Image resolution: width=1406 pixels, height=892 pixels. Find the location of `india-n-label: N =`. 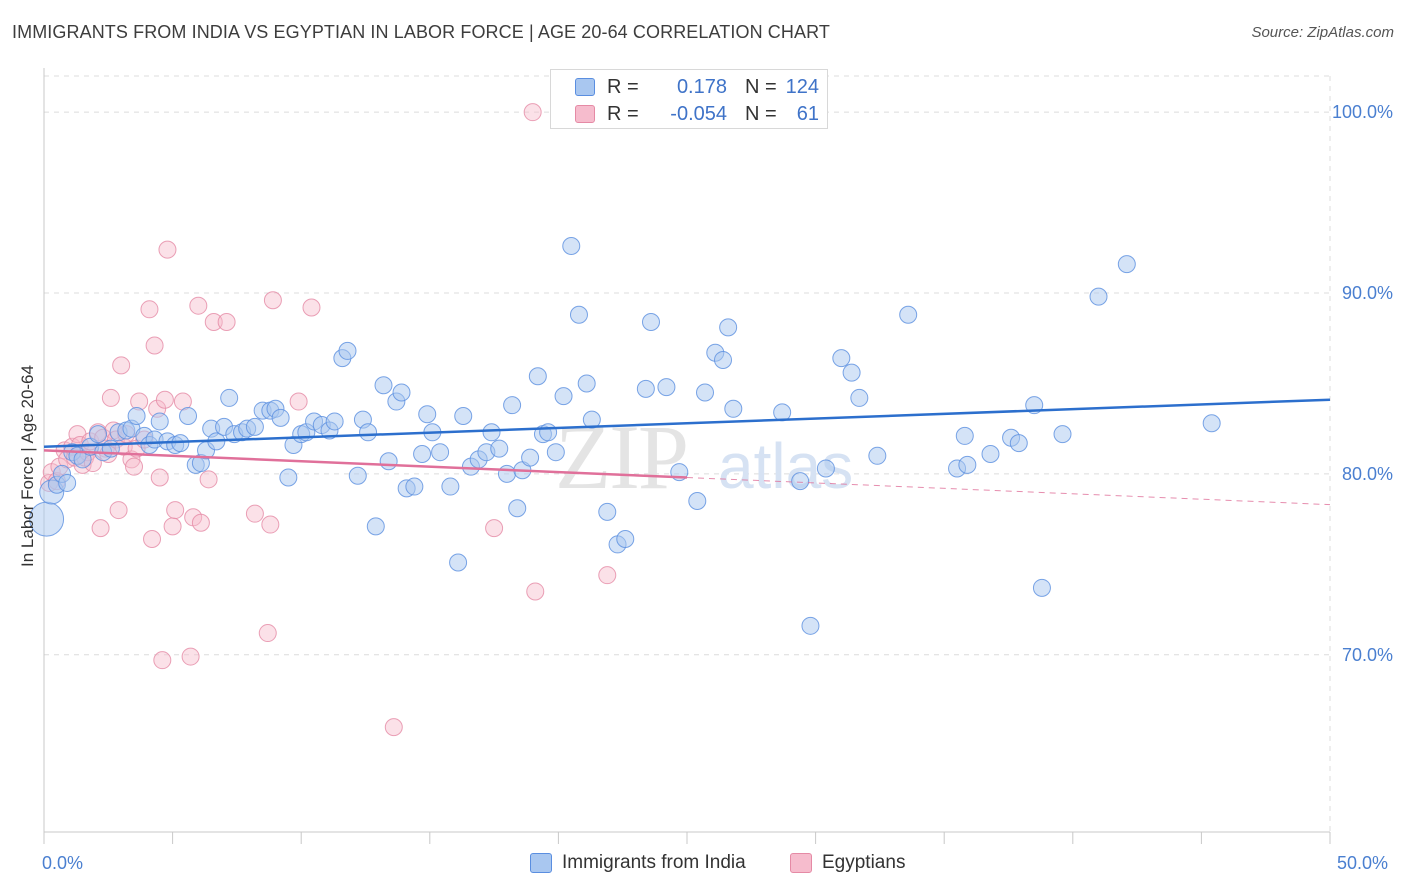

india-n-label: N = is located at coordinates (761, 86).